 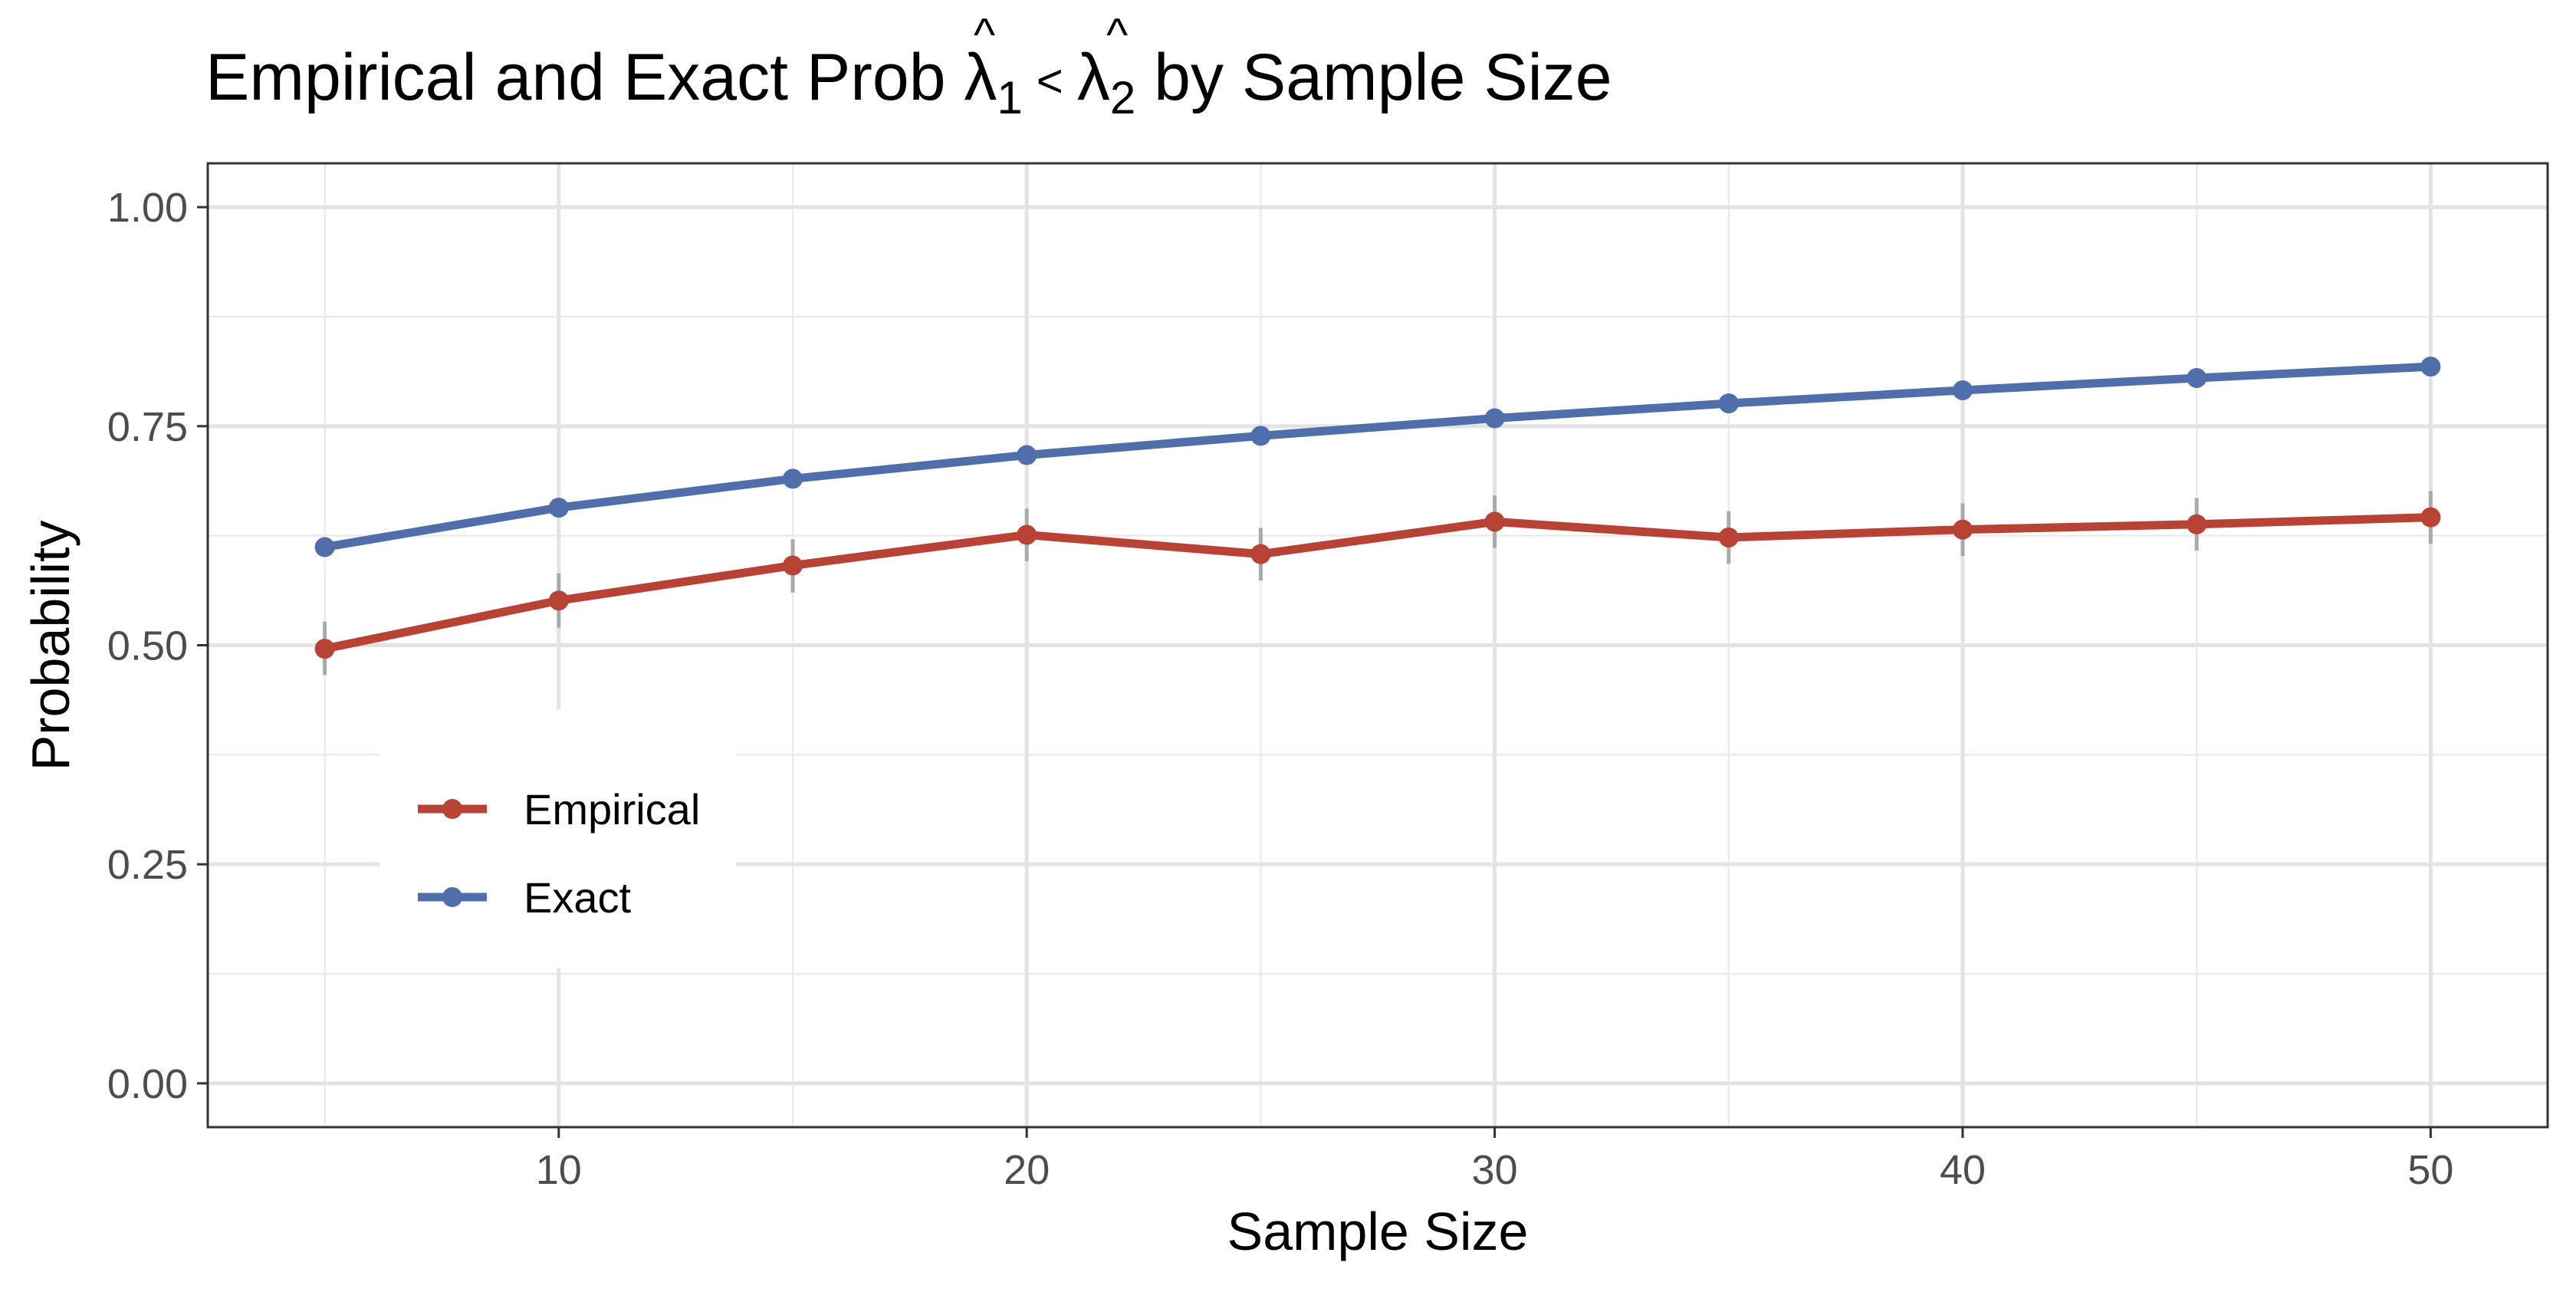 I want to click on x-tick-label: 20, so click(x=1027, y=1170).